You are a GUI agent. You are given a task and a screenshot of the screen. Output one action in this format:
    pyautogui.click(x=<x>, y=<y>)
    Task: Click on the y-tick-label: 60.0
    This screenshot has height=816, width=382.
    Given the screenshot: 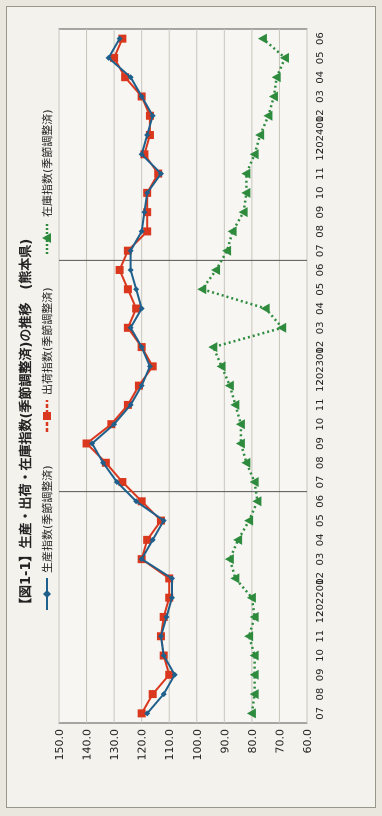 What is the action you would take?
    pyautogui.click(x=307, y=741)
    